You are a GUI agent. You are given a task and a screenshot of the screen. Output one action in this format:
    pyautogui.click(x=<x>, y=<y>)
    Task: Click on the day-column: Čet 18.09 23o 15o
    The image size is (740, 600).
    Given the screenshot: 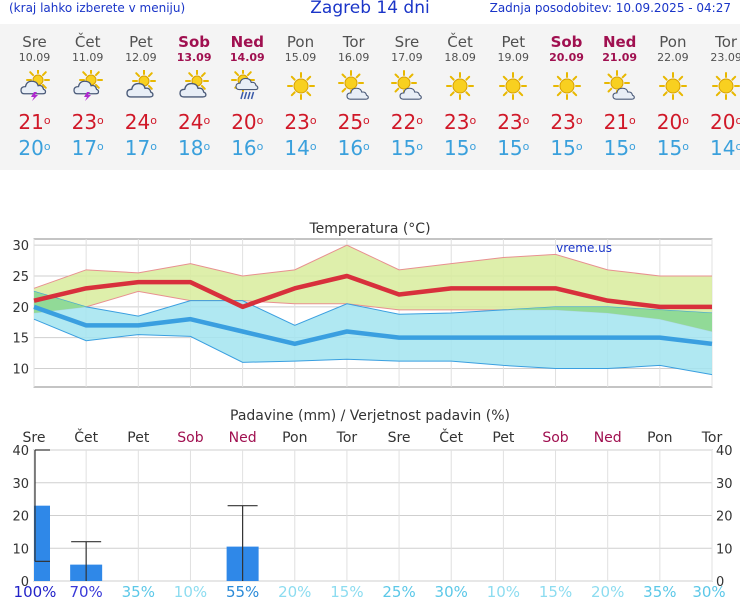 What is the action you would take?
    pyautogui.click(x=460, y=92)
    